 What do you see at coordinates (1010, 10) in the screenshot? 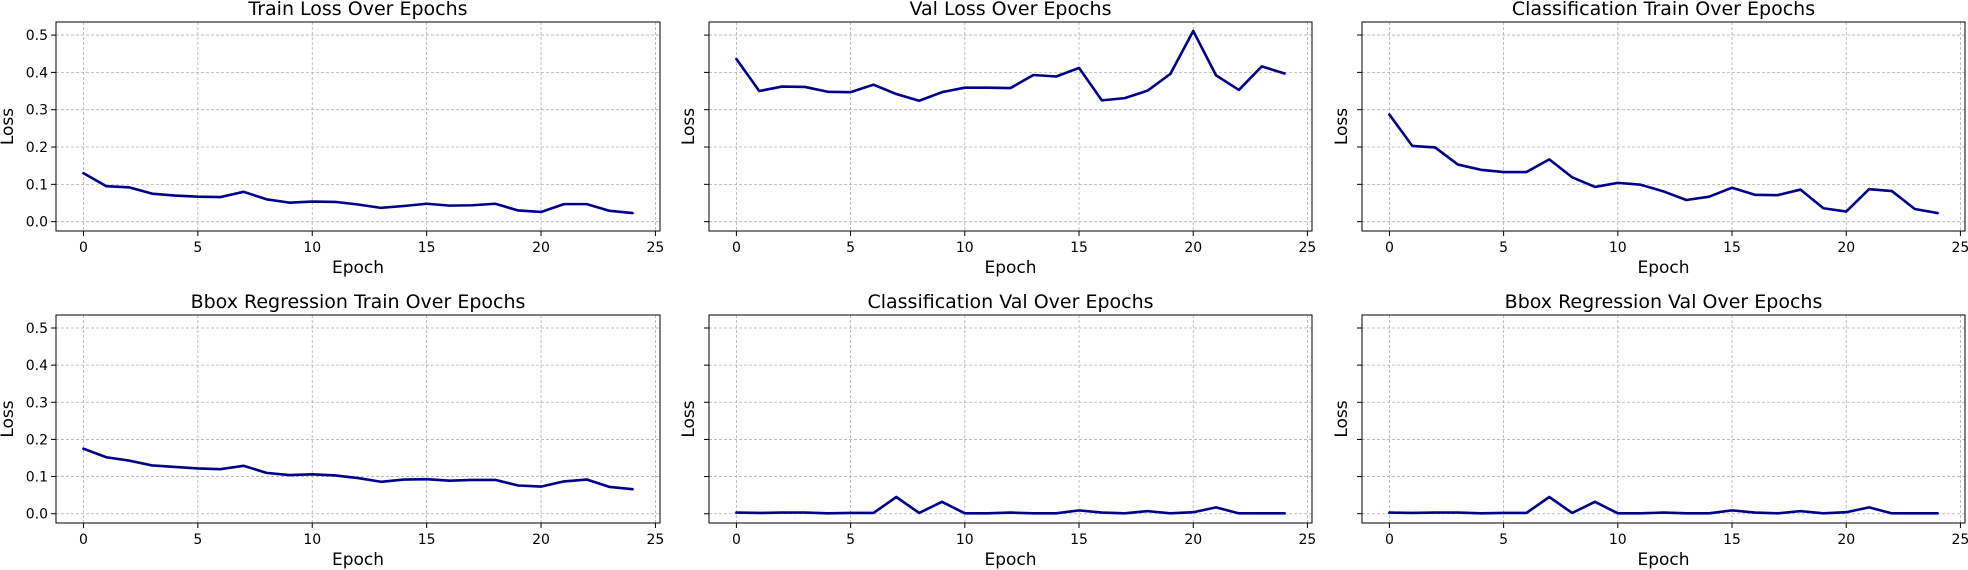
I see `subplot-title: Val Loss Over Epochs` at bounding box center [1010, 10].